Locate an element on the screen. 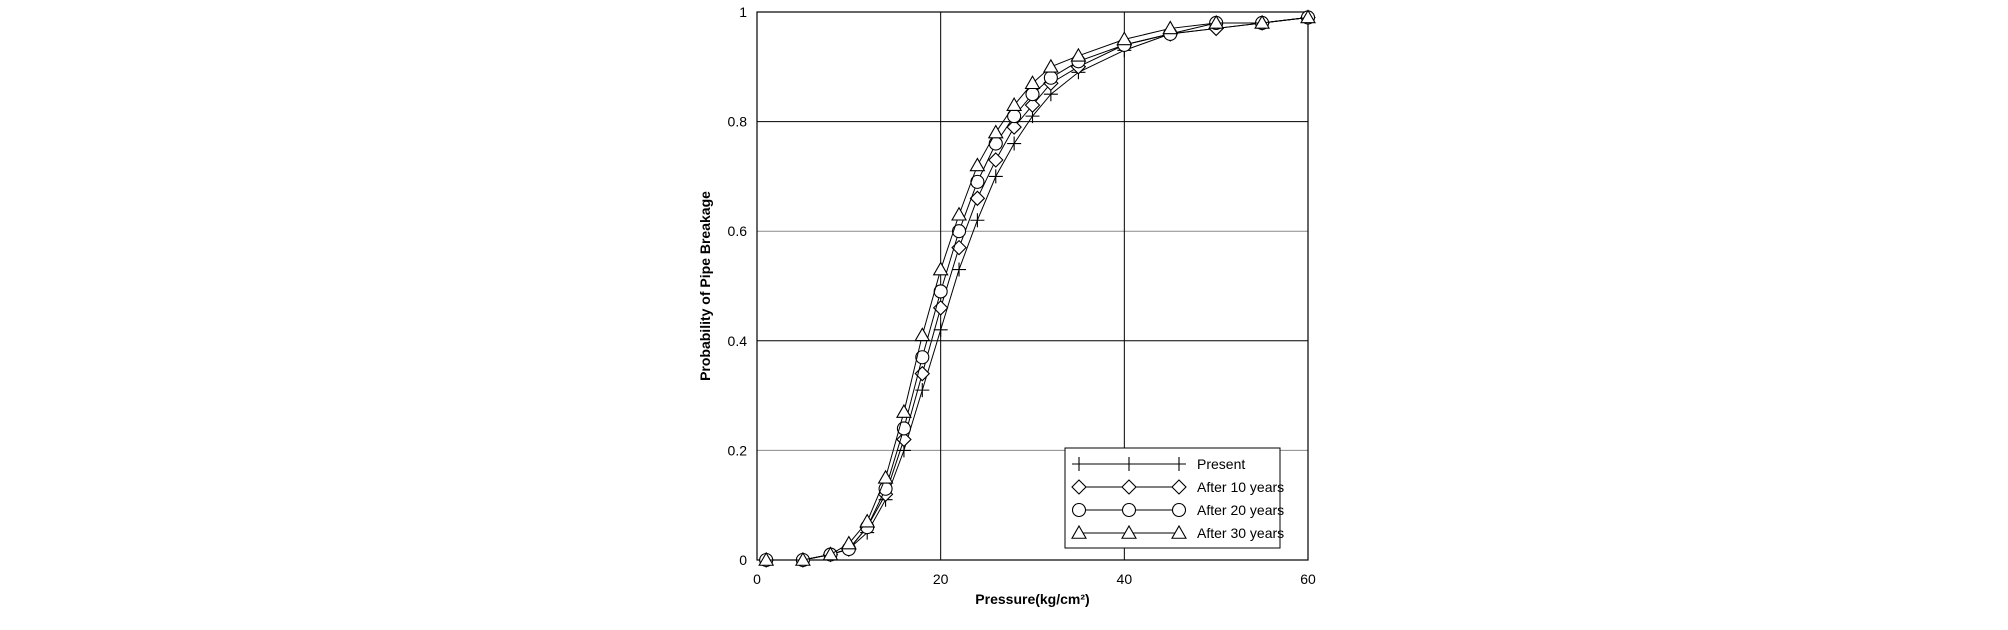 The height and width of the screenshot is (630, 2008). y-tick-label: 0.8 is located at coordinates (738, 122).